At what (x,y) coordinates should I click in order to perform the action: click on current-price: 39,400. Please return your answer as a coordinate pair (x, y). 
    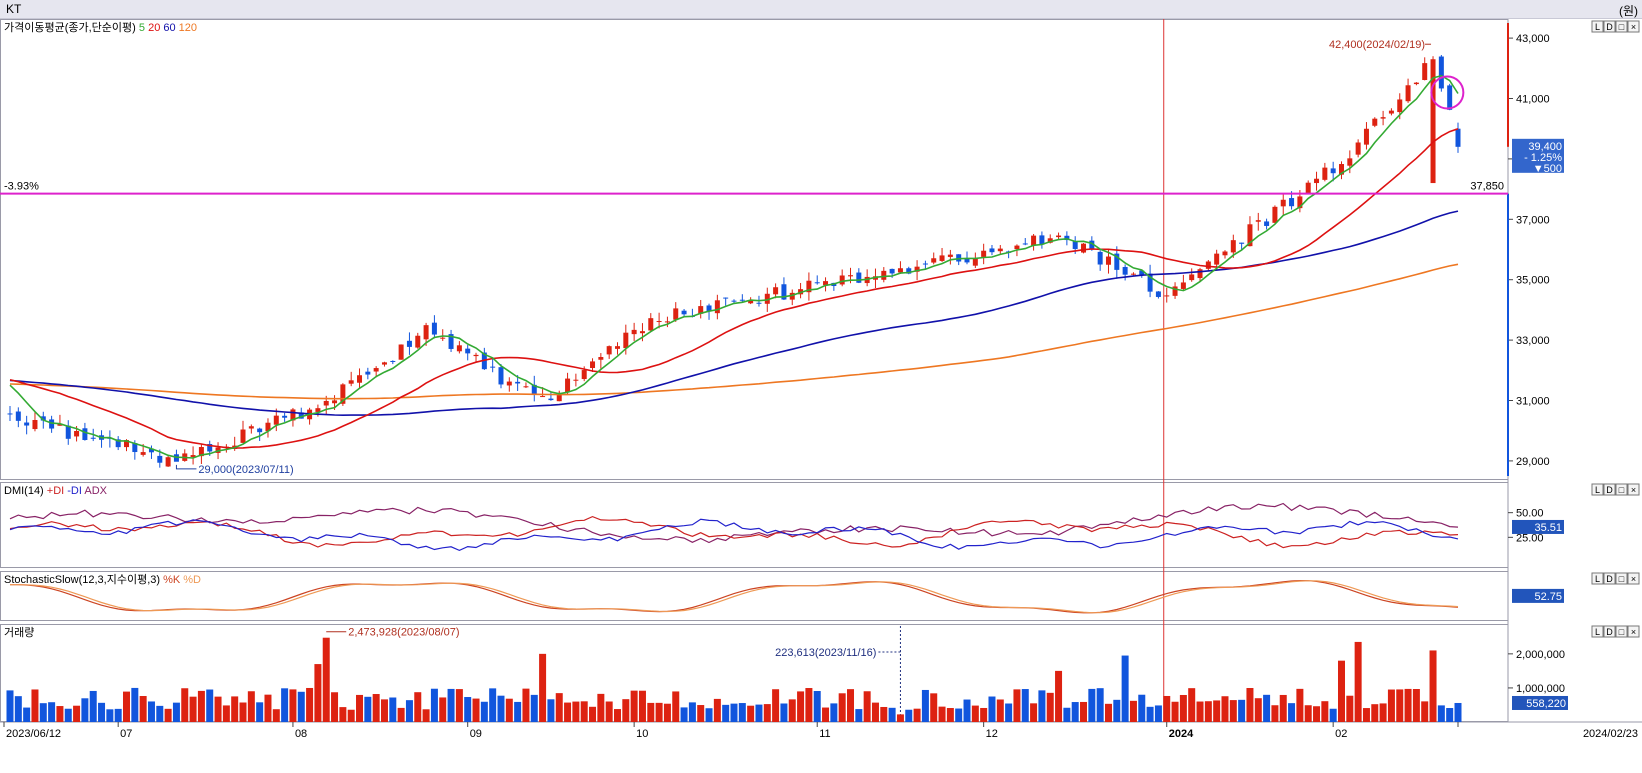
    Looking at the image, I should click on (1545, 147).